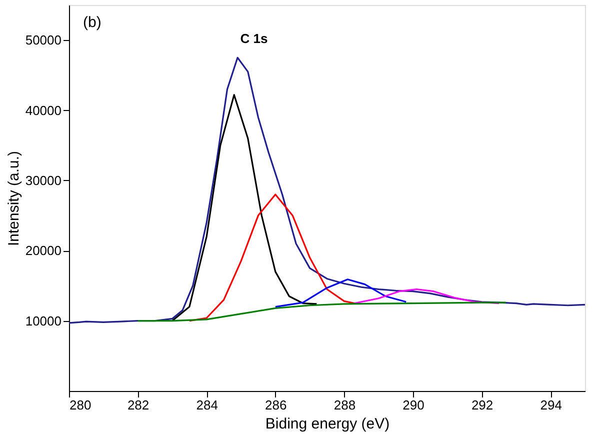 The image size is (596, 441). Describe the element at coordinates (43, 320) in the screenshot. I see `y-tick-label: 10000` at that location.